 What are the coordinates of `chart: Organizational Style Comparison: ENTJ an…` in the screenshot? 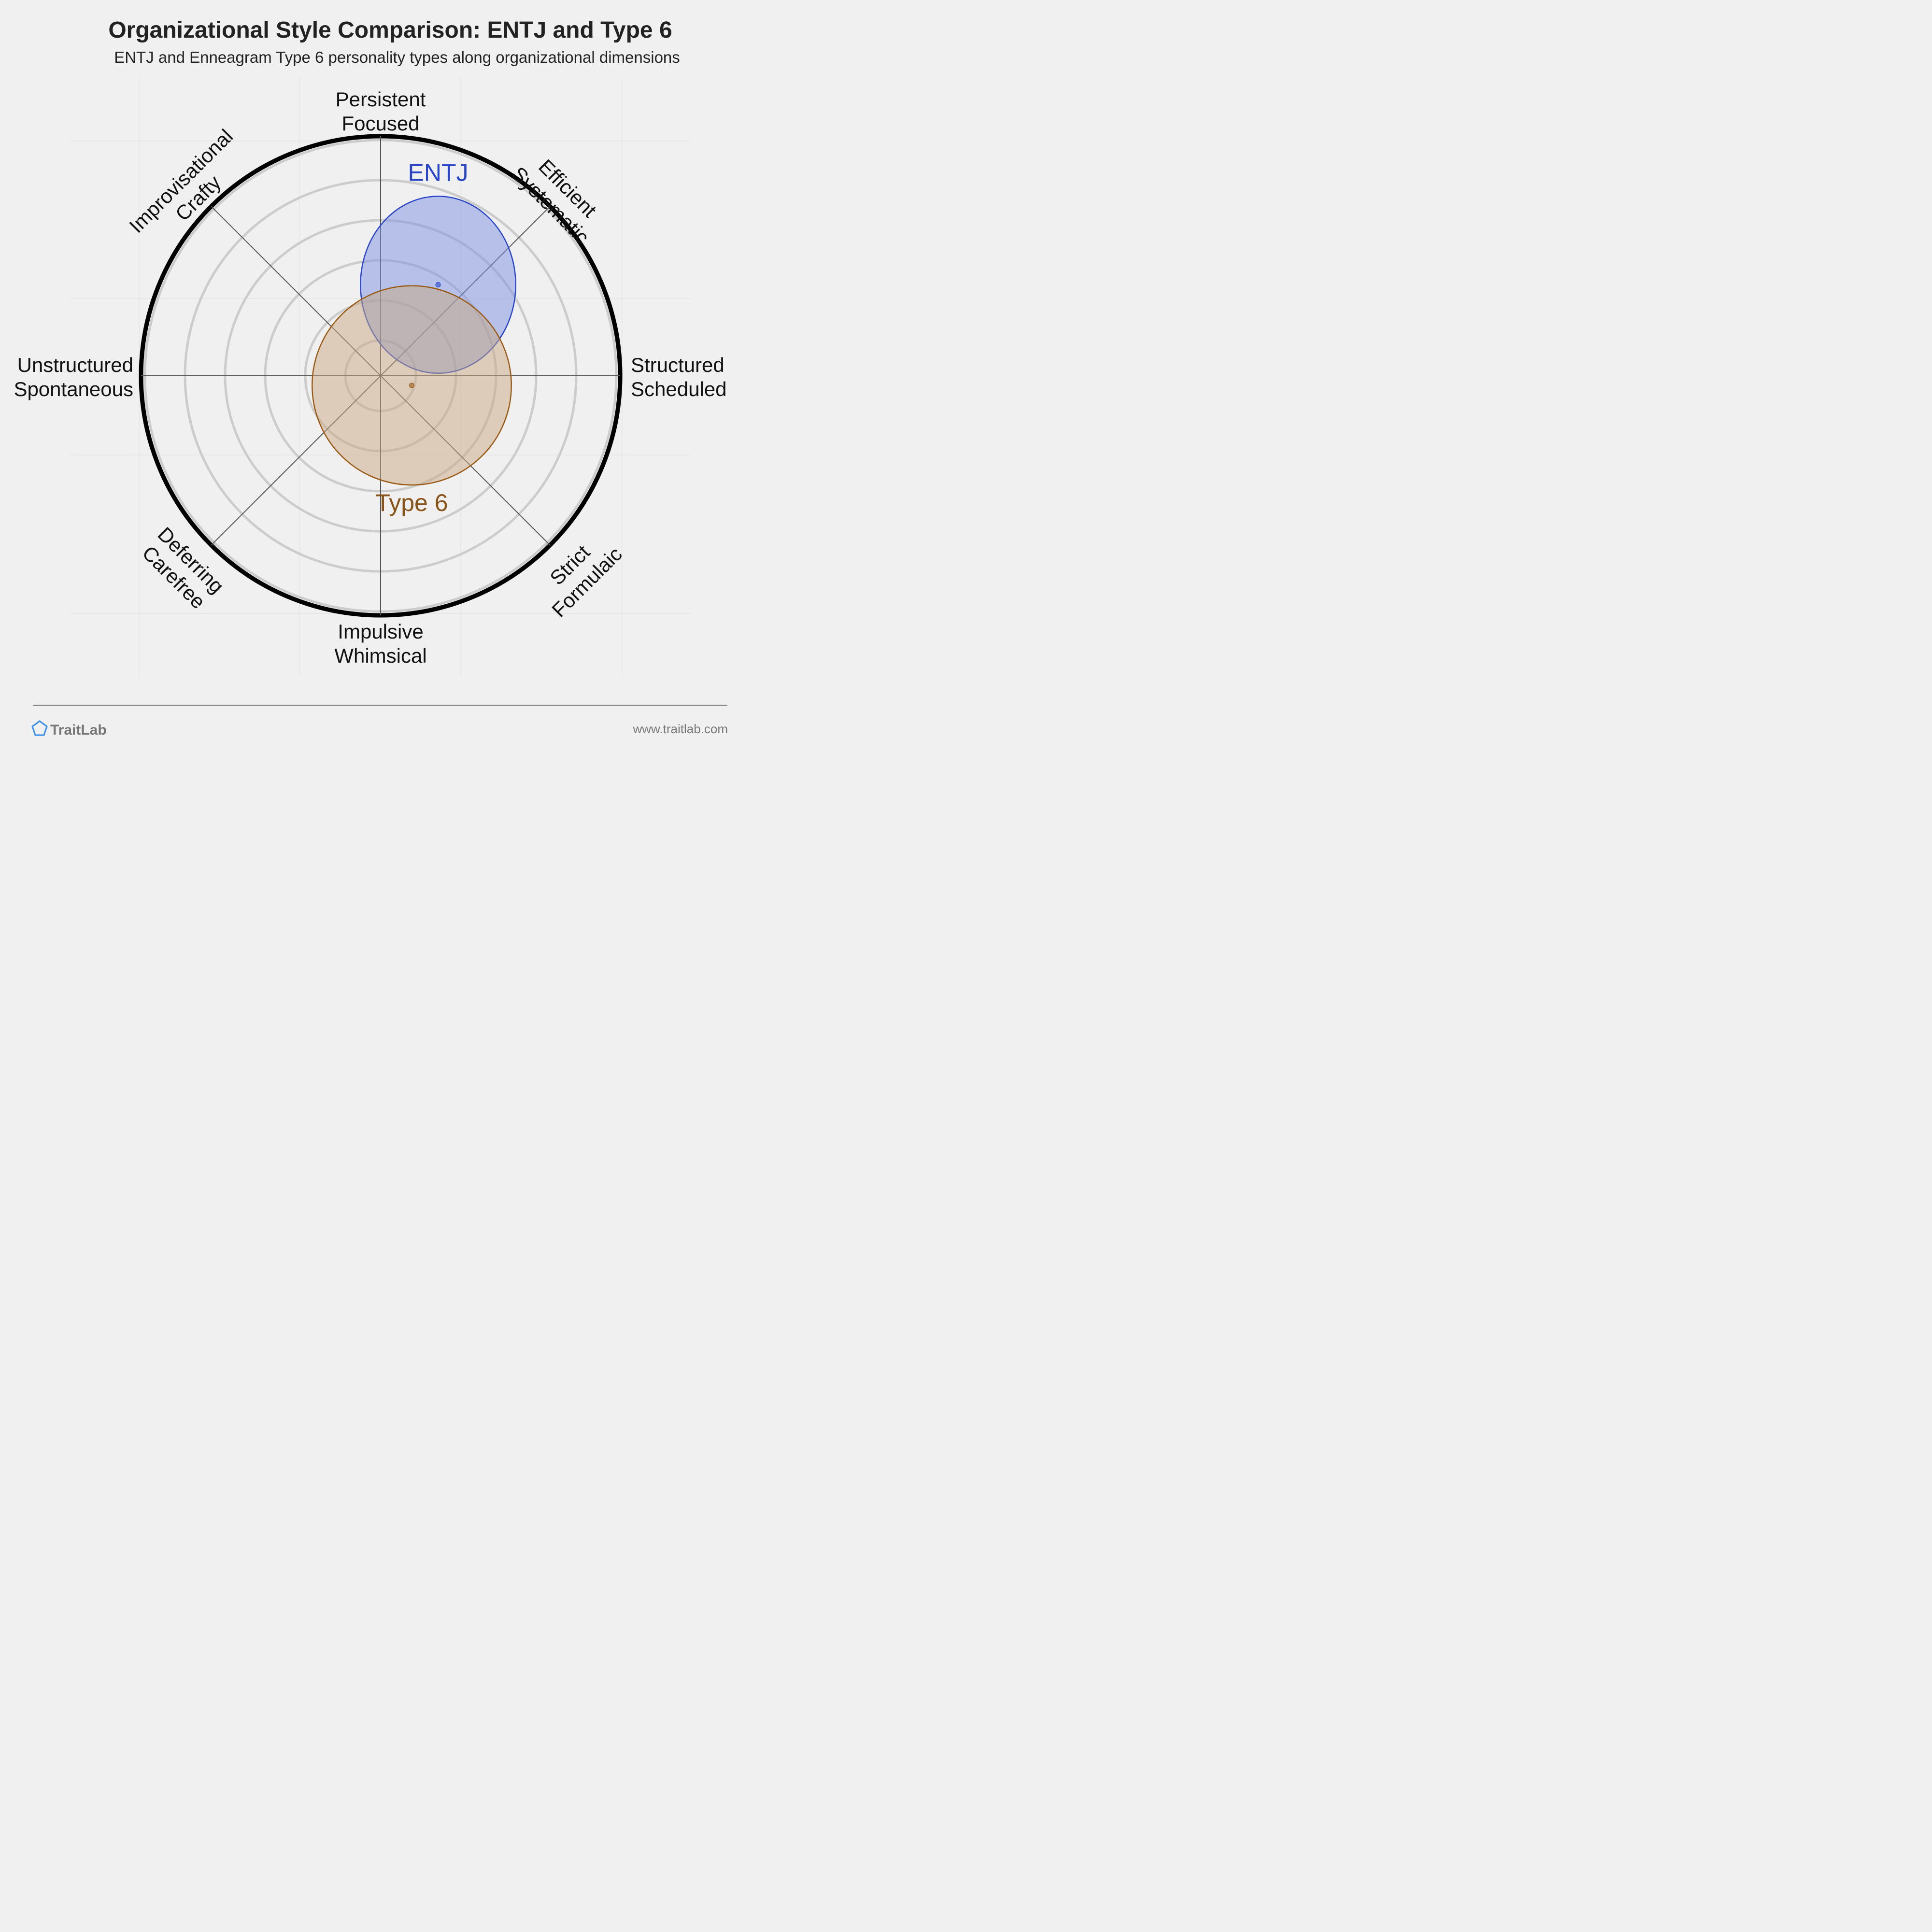 It's located at (371, 377).